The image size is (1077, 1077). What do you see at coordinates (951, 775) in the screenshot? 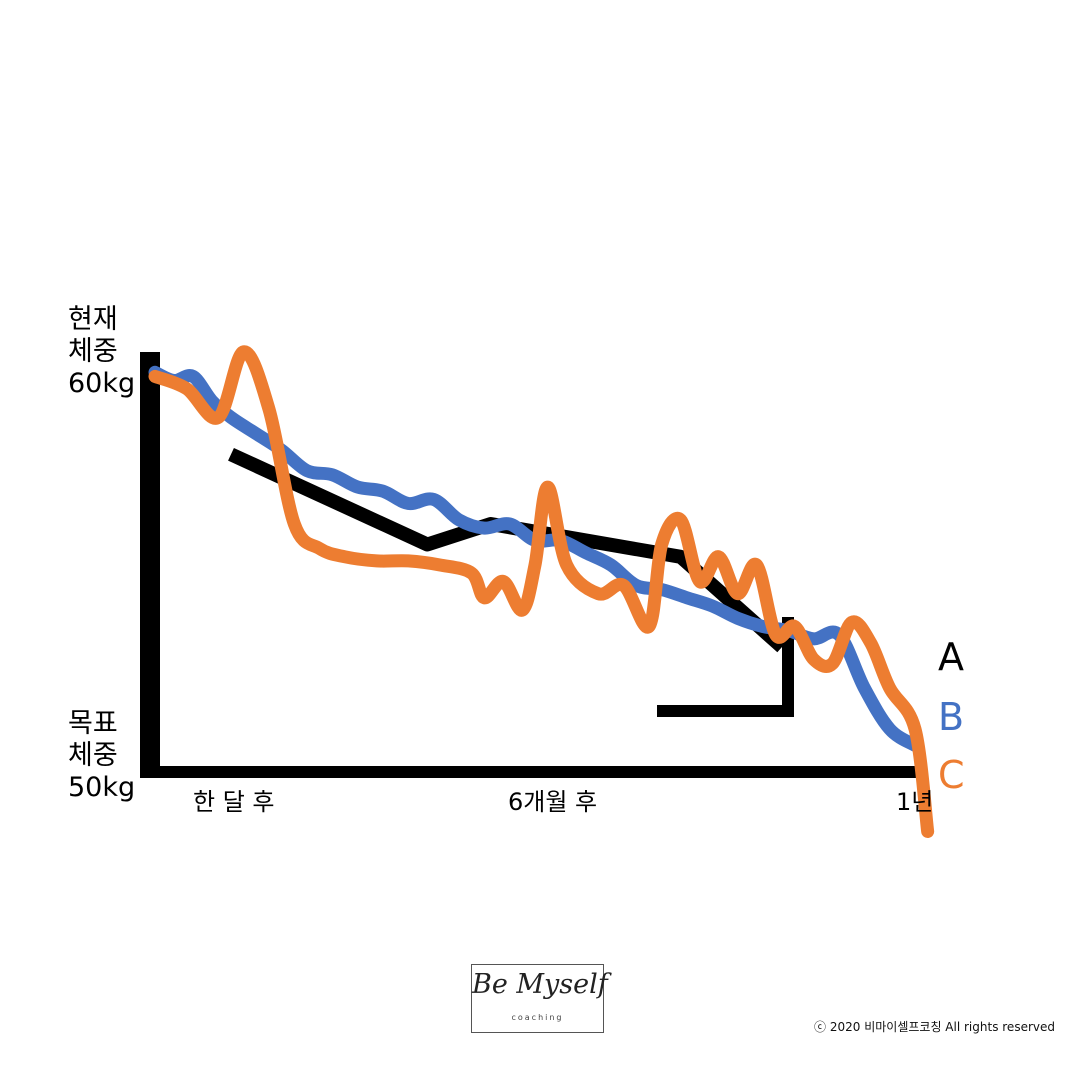
I see `legend-label-c: C` at bounding box center [951, 775].